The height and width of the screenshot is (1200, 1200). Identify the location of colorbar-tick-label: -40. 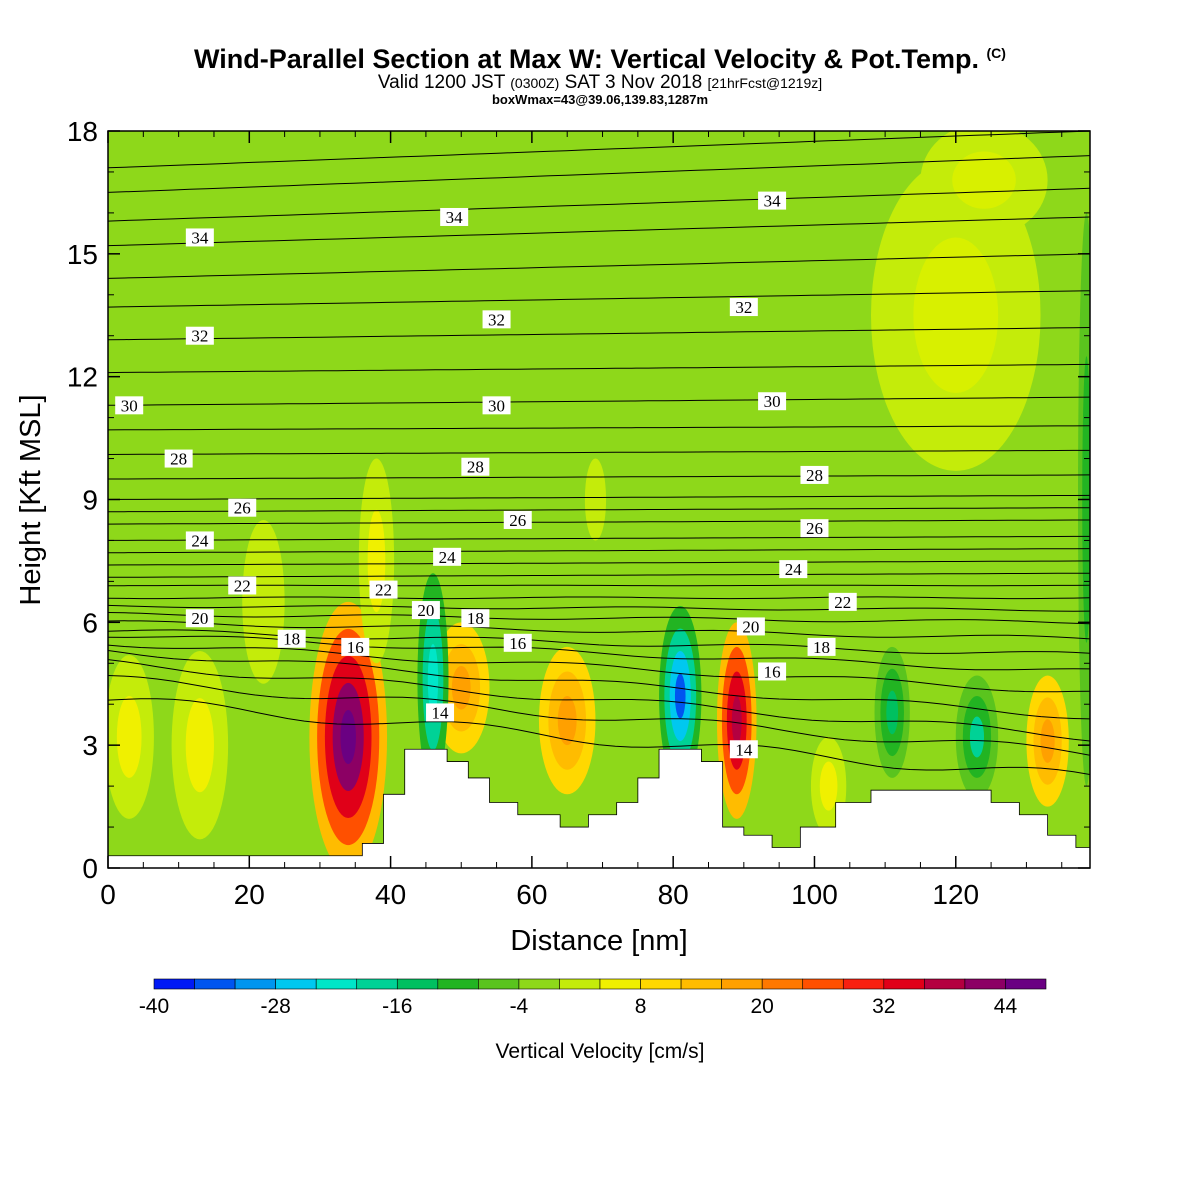
(154, 1006).